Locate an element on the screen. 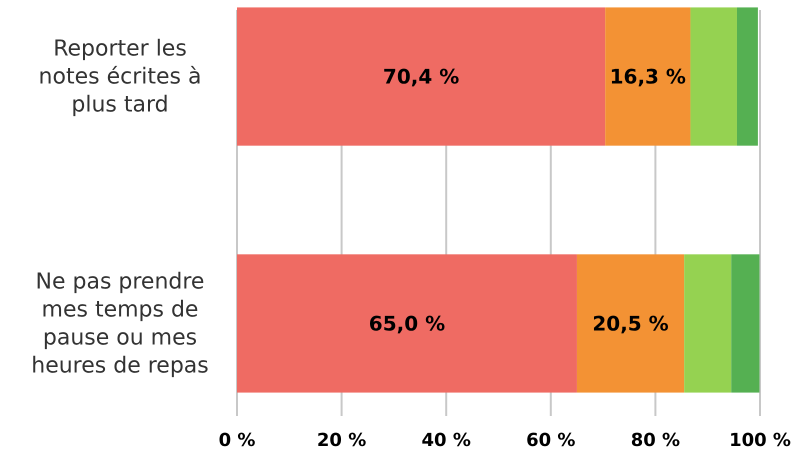 The width and height of the screenshot is (802, 449). data-label: 20,5 % is located at coordinates (630, 323).